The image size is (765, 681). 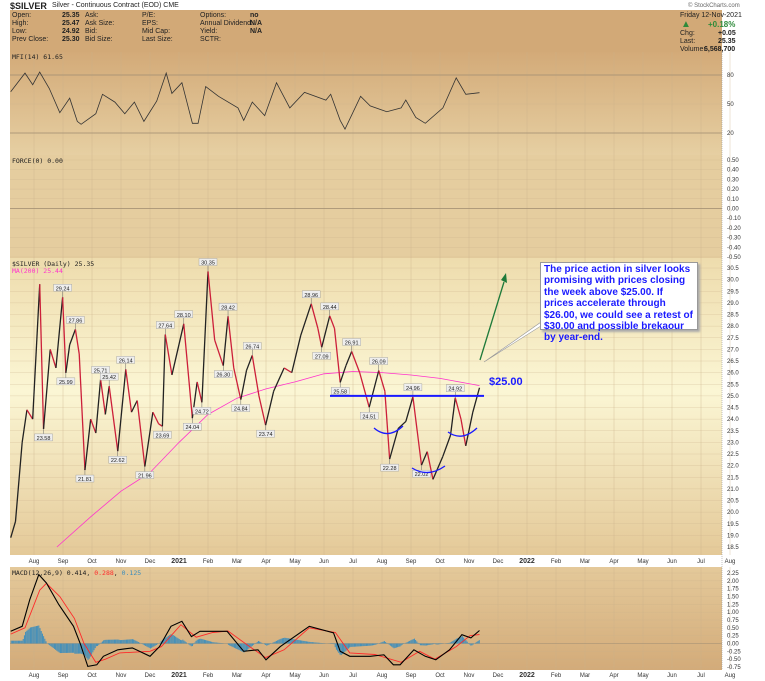 I want to click on left-shoulder-arc, so click(x=388, y=430).